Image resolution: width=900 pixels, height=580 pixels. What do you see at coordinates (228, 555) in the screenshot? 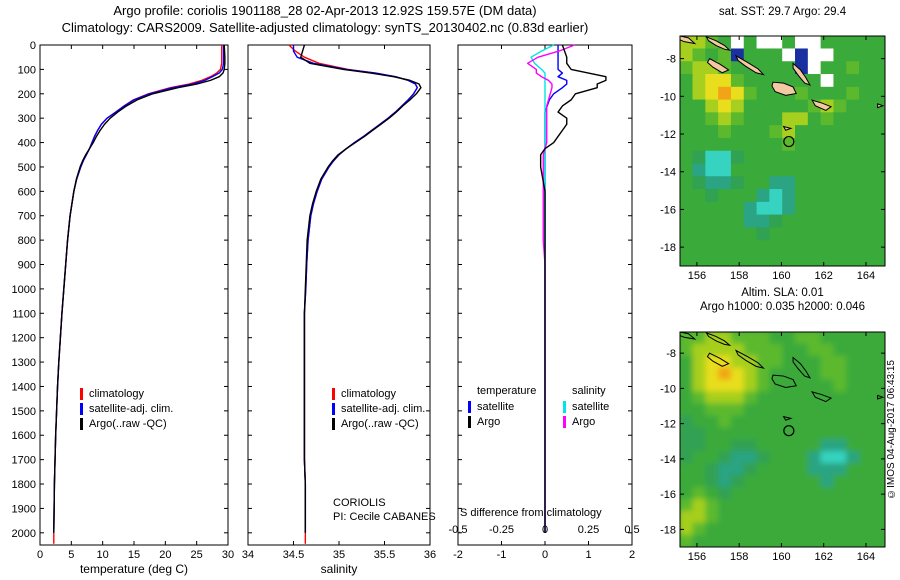
I see `svg-text: 30` at bounding box center [228, 555].